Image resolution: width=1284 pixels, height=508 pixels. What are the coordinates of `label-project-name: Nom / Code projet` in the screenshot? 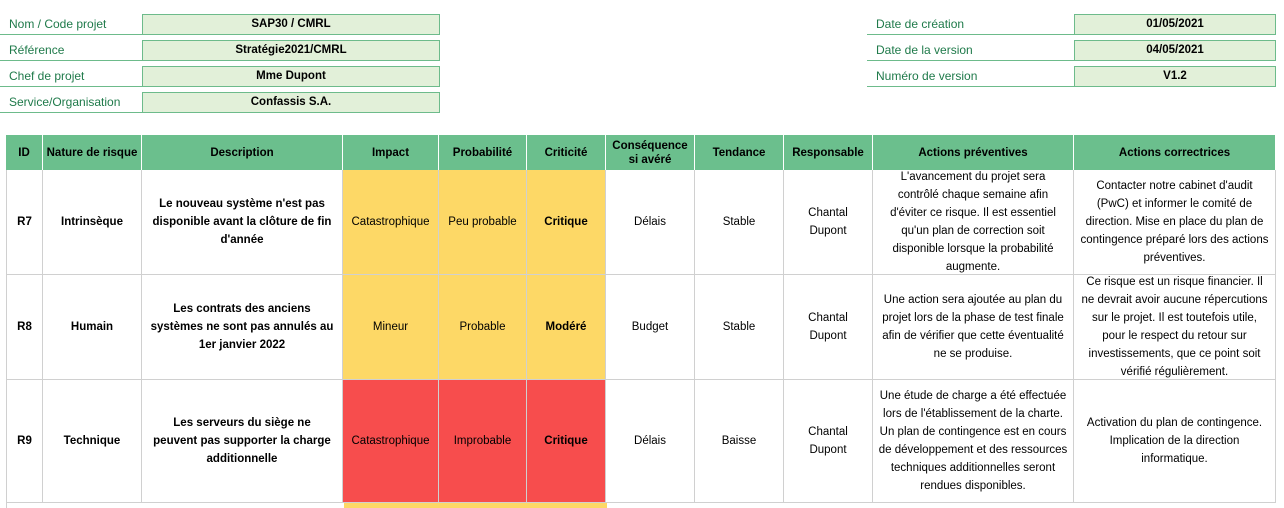 It's located at (71, 24).